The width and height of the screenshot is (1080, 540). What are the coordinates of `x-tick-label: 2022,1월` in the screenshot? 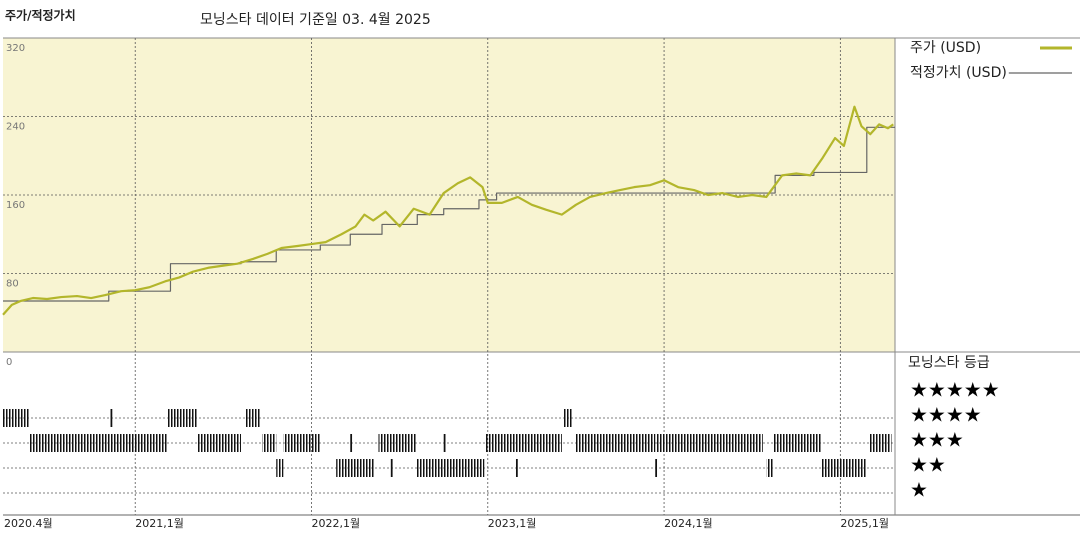 It's located at (335, 523).